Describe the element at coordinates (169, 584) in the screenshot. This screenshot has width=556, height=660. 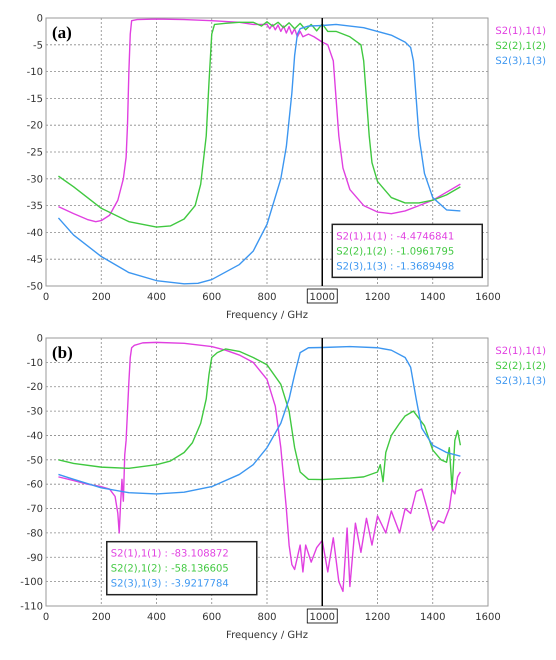
I see `annotation: S2(3),1(3) : -3.9217784` at that location.